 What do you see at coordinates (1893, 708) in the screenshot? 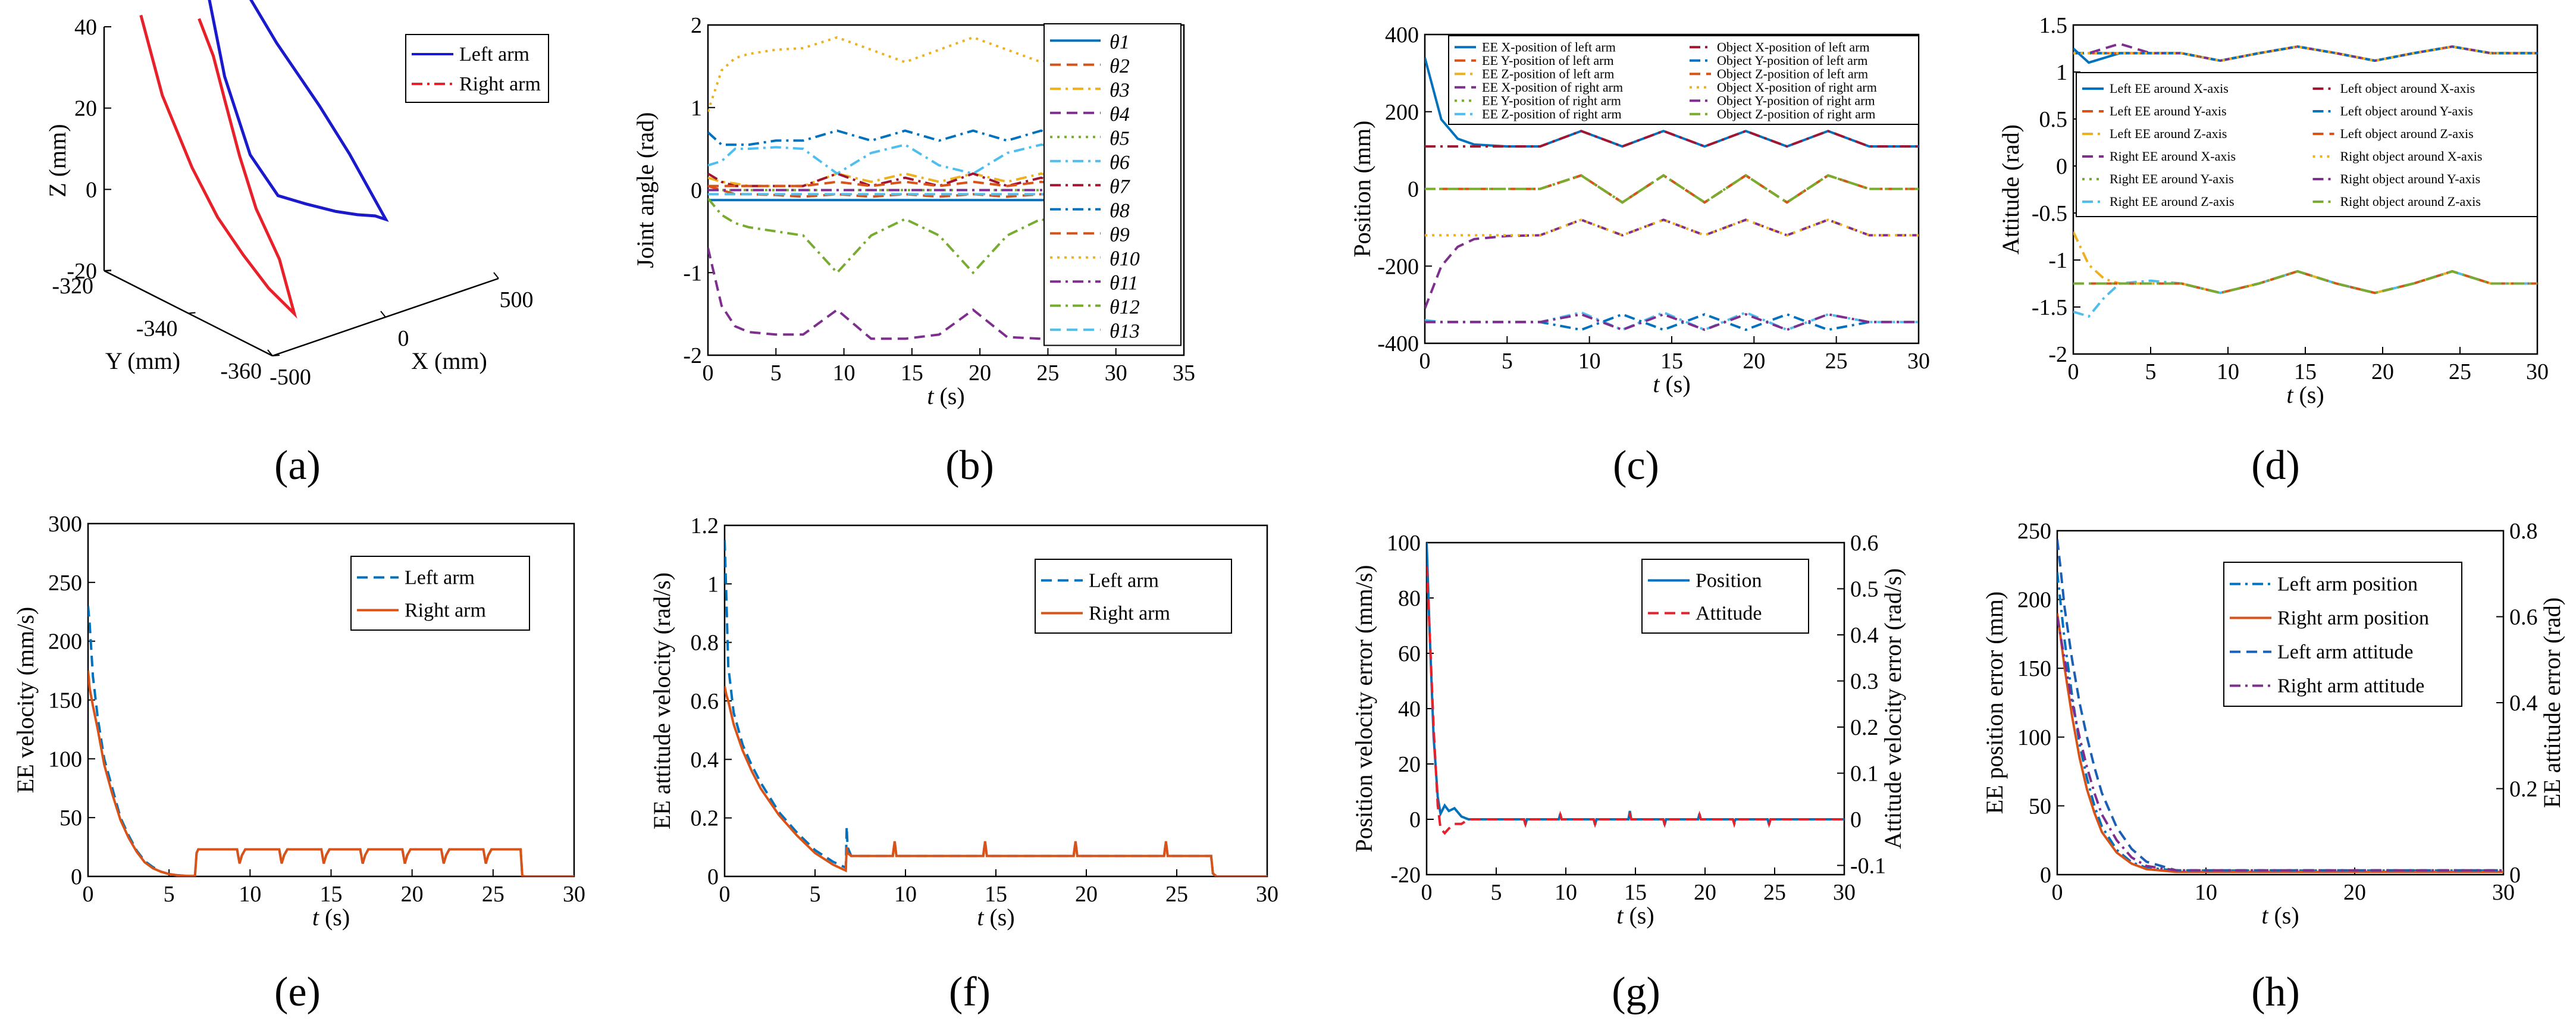
I see `y-right-axis-label: Attitude velocity error (rad/s)` at bounding box center [1893, 708].